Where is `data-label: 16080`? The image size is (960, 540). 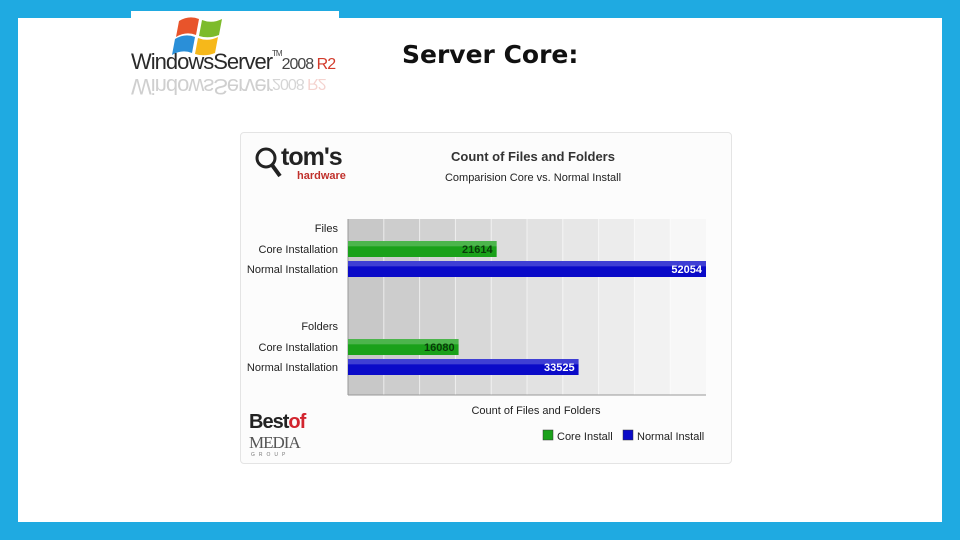
data-label: 16080 is located at coordinates (439, 348).